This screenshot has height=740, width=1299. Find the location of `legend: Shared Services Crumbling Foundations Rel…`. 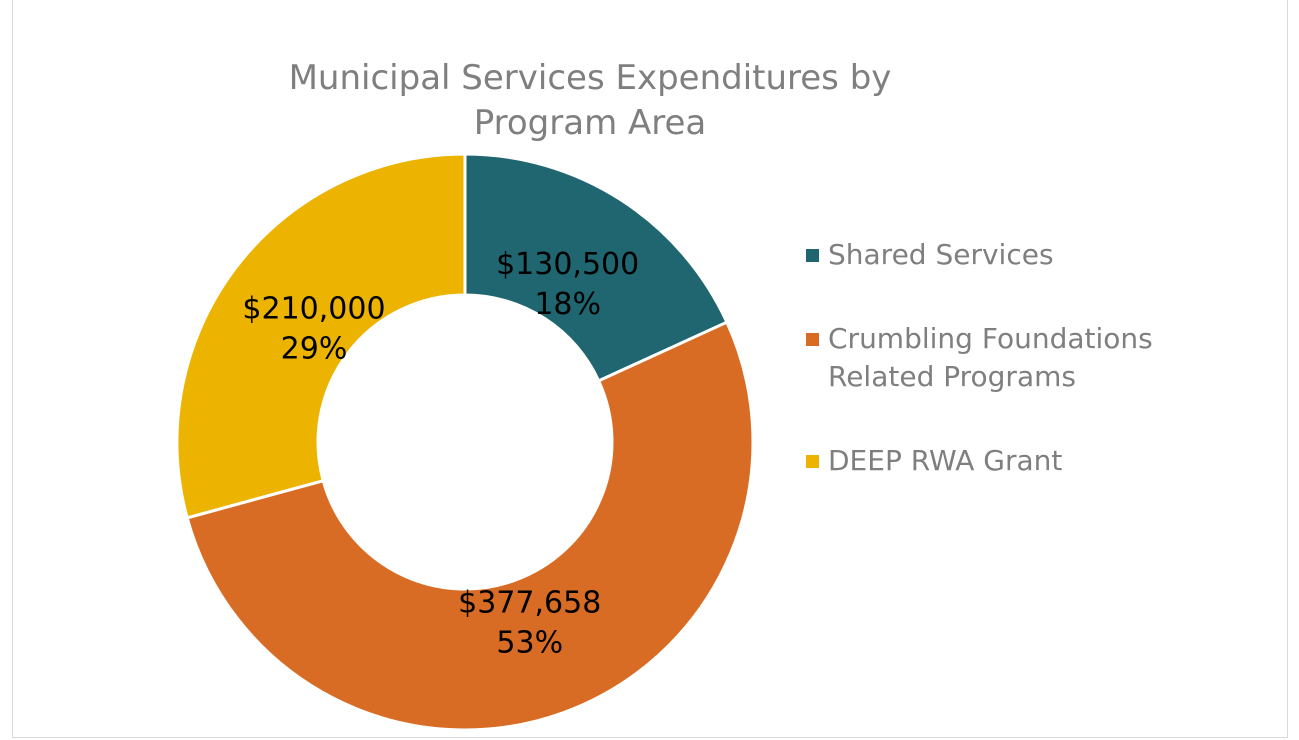

legend: Shared Services Crumbling Foundations Rel… is located at coordinates (996, 381).